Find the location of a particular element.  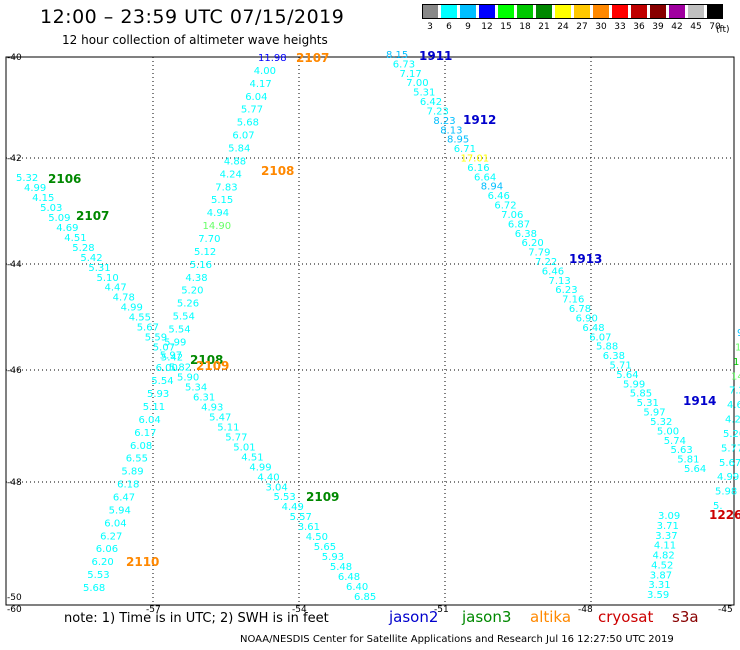

color-legend-label: 3 is located at coordinates (430, 27).